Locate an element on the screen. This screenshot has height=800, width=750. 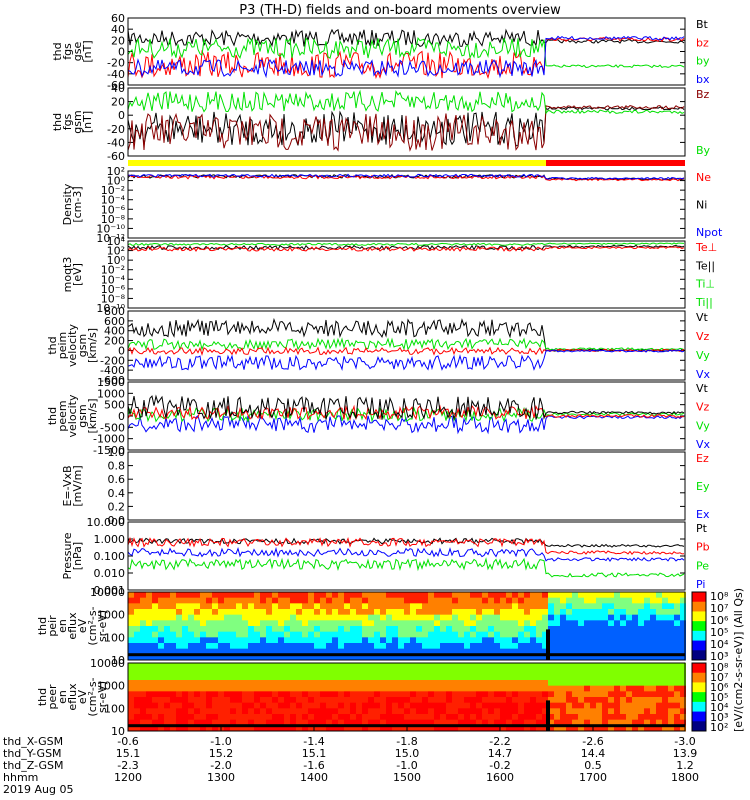
colorbar-segment is located at coordinates (699, 726).